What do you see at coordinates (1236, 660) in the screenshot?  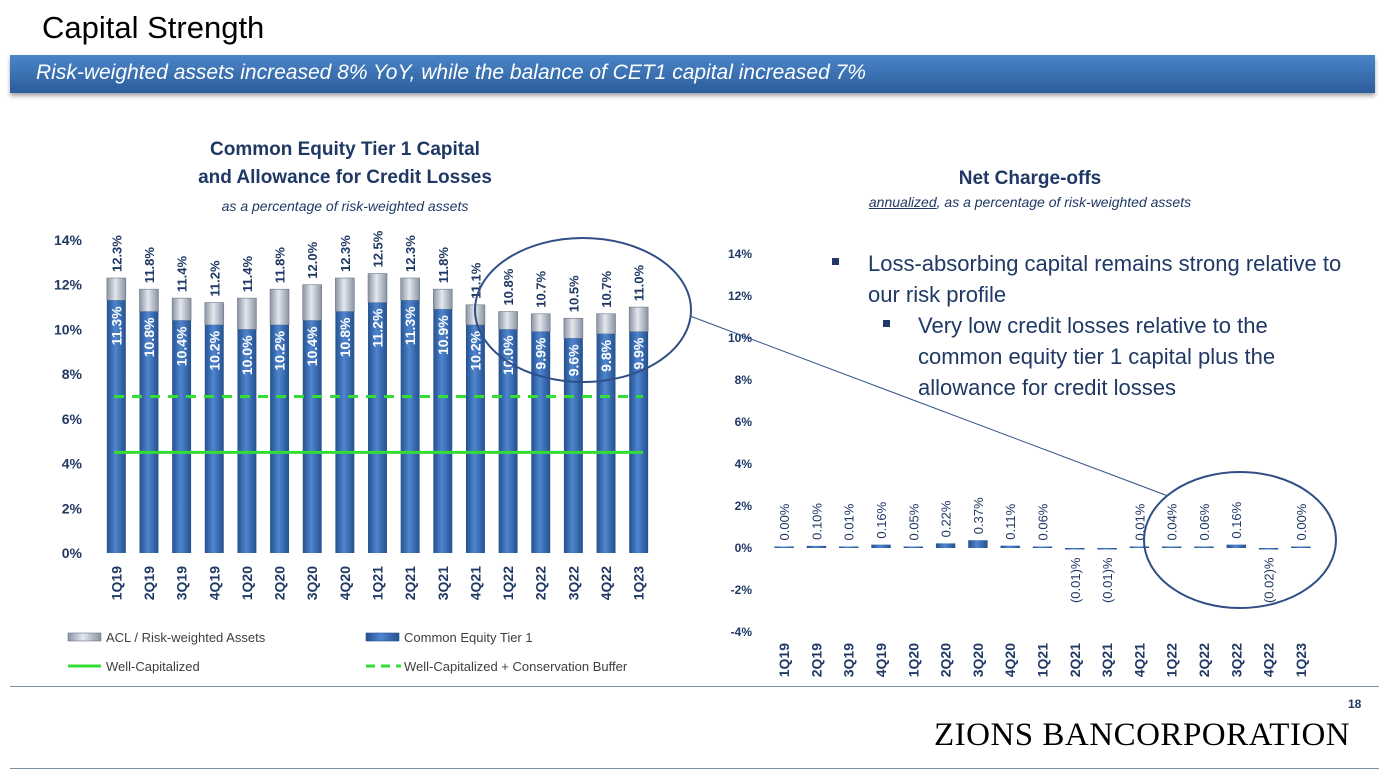 I see `nco-x-tick-label-3Q22: 3Q22` at bounding box center [1236, 660].